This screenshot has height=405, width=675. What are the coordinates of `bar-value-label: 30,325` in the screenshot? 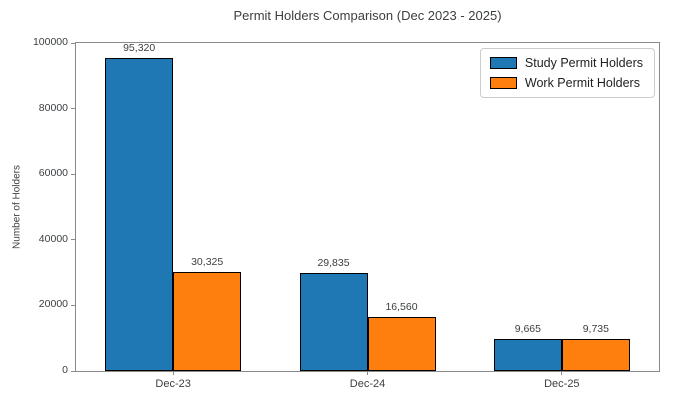 It's located at (207, 261).